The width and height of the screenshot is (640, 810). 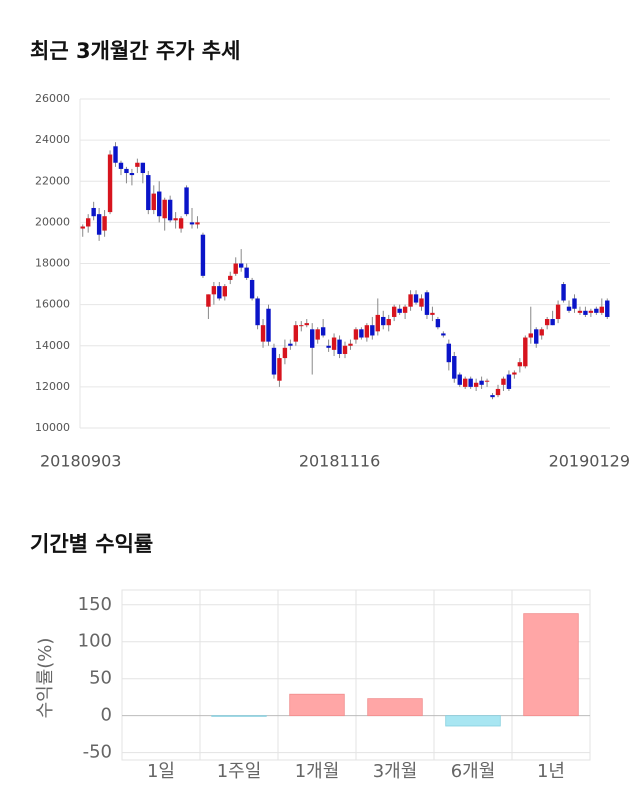 I want to click on x-tick-label: 6개월, so click(x=473, y=771).